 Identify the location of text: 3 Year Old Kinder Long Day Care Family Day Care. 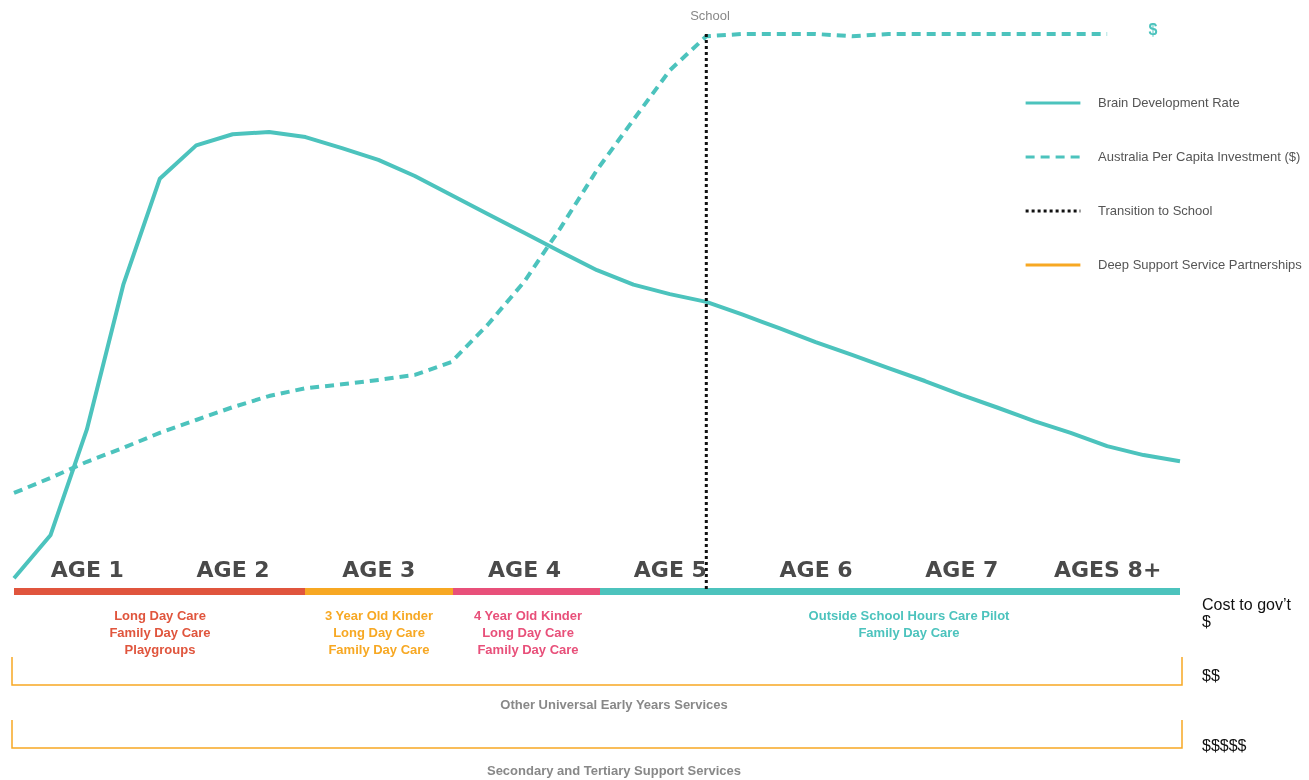
(379, 632).